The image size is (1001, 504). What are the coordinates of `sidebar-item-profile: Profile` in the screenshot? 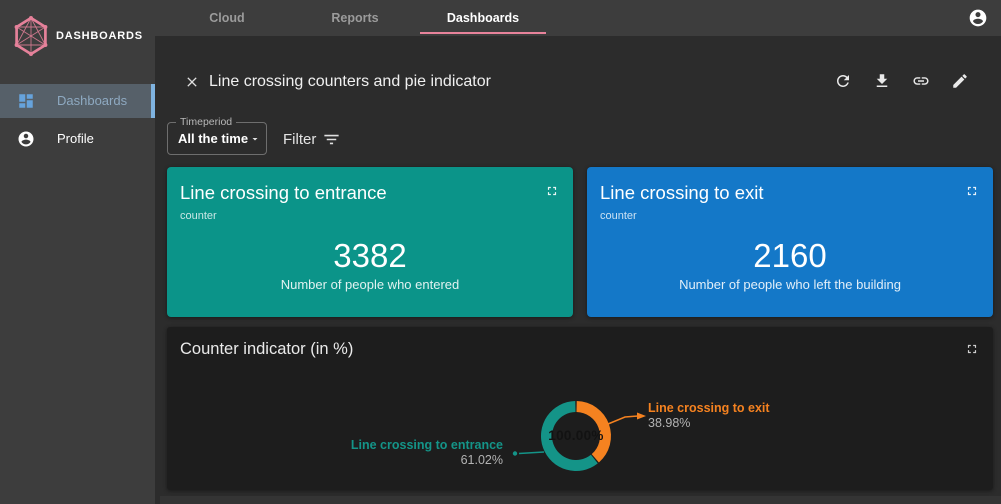 It's located at (77, 139).